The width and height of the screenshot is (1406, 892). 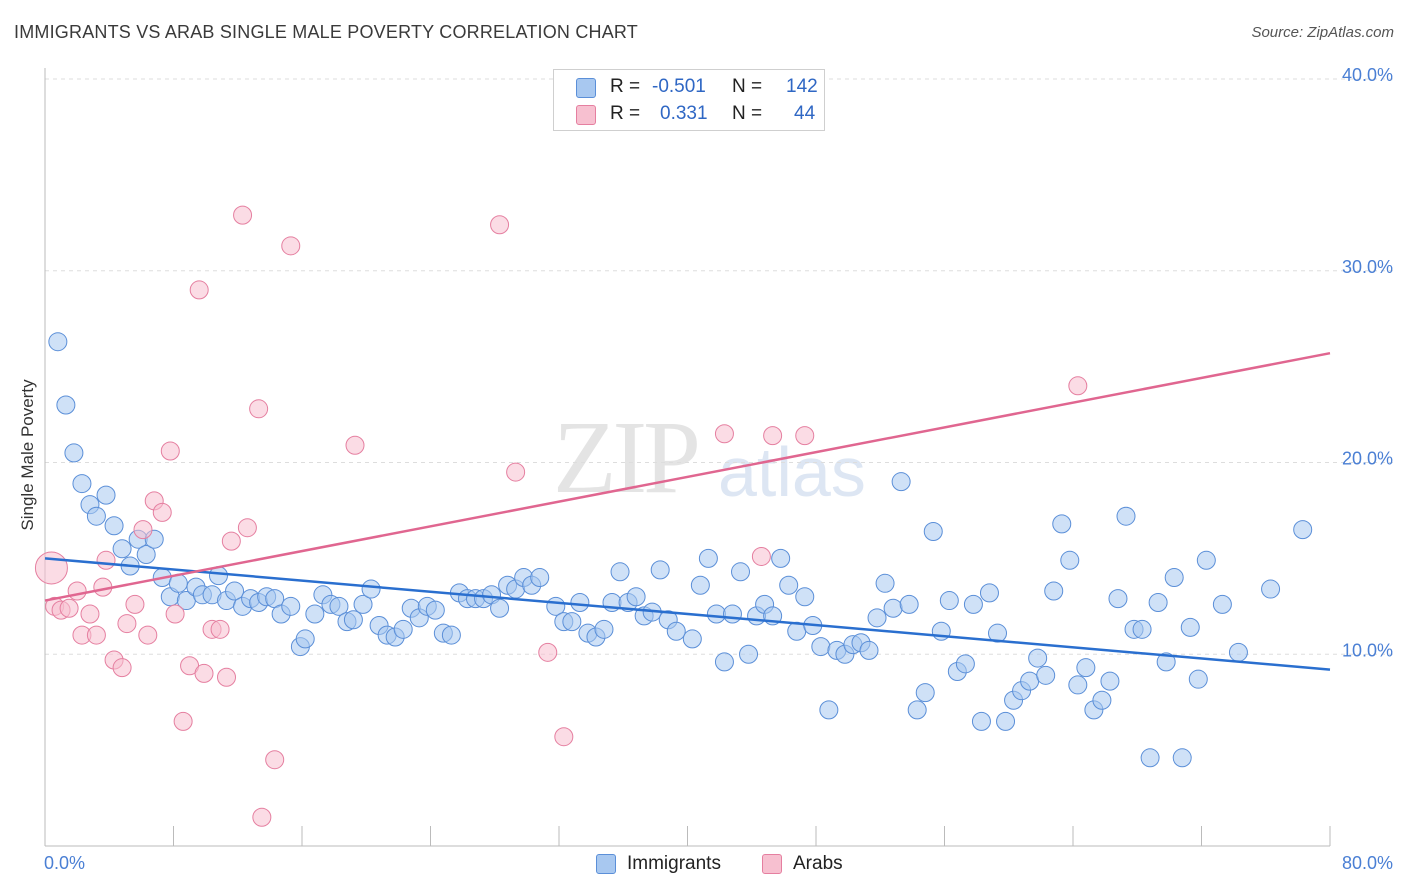 I want to click on watermark-zip: ZIP, so click(x=627, y=457).